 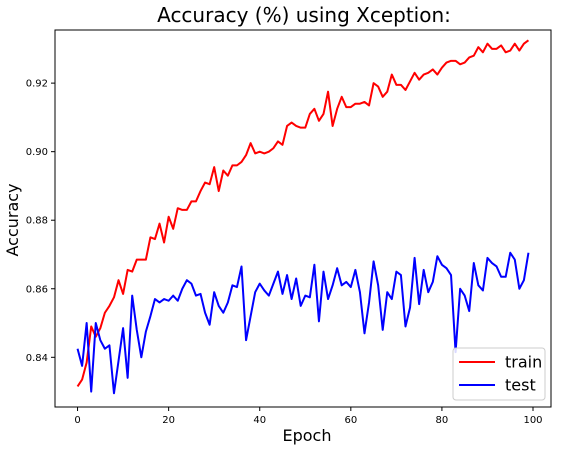 What do you see at coordinates (37, 152) in the screenshot?
I see `y-tick-label: 0.90` at bounding box center [37, 152].